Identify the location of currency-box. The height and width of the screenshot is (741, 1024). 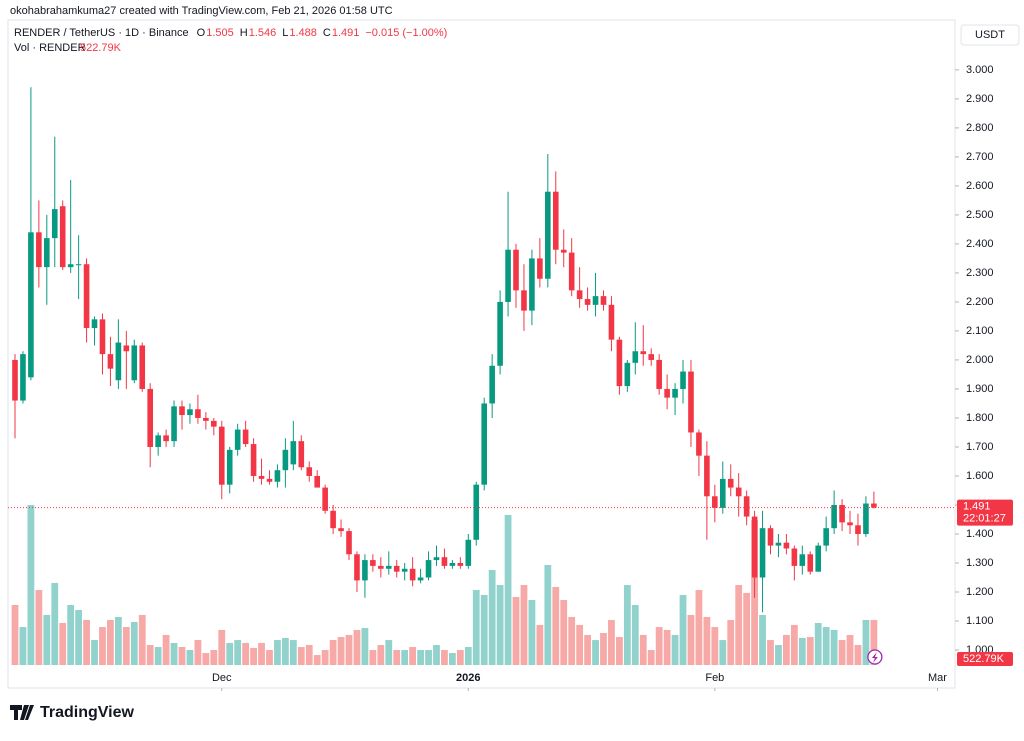
(990, 35).